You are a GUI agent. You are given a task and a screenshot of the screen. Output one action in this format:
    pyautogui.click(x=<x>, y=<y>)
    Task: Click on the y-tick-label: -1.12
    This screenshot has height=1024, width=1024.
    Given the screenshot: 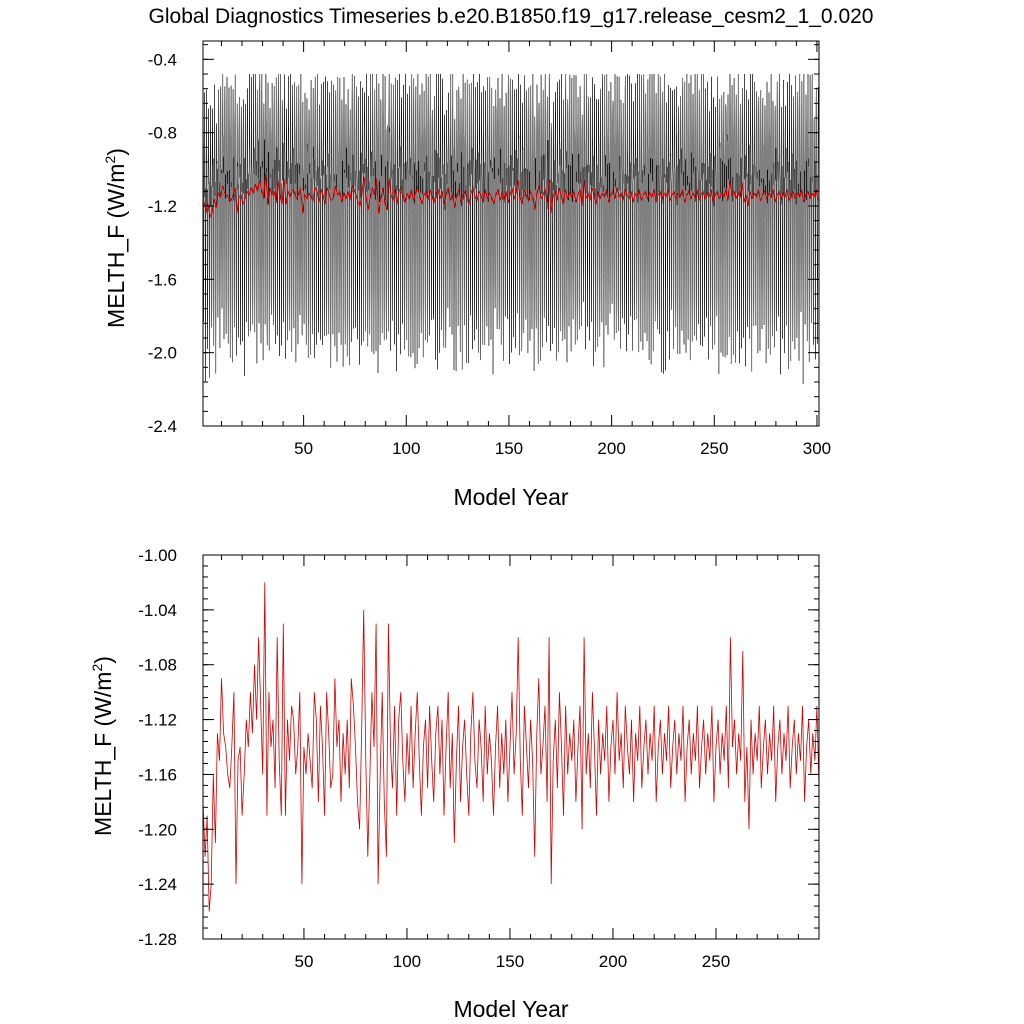 What is the action you would take?
    pyautogui.click(x=157, y=720)
    